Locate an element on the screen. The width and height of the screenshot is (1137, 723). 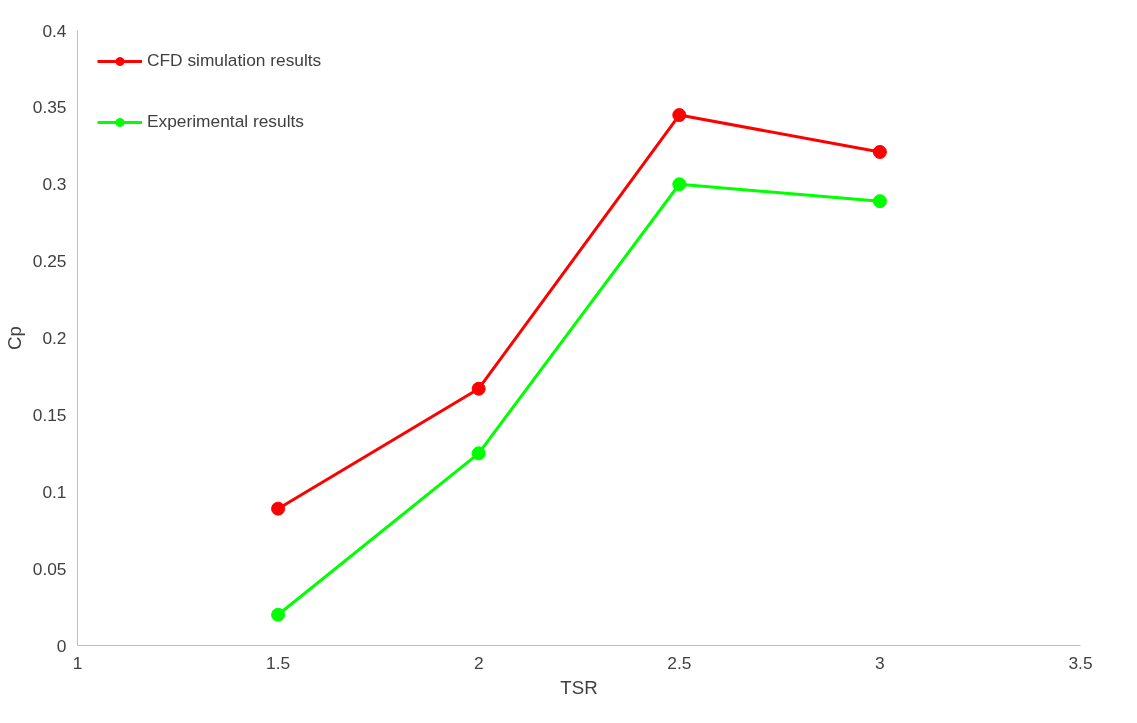
y-tick-label: 0.1 is located at coordinates (54, 491).